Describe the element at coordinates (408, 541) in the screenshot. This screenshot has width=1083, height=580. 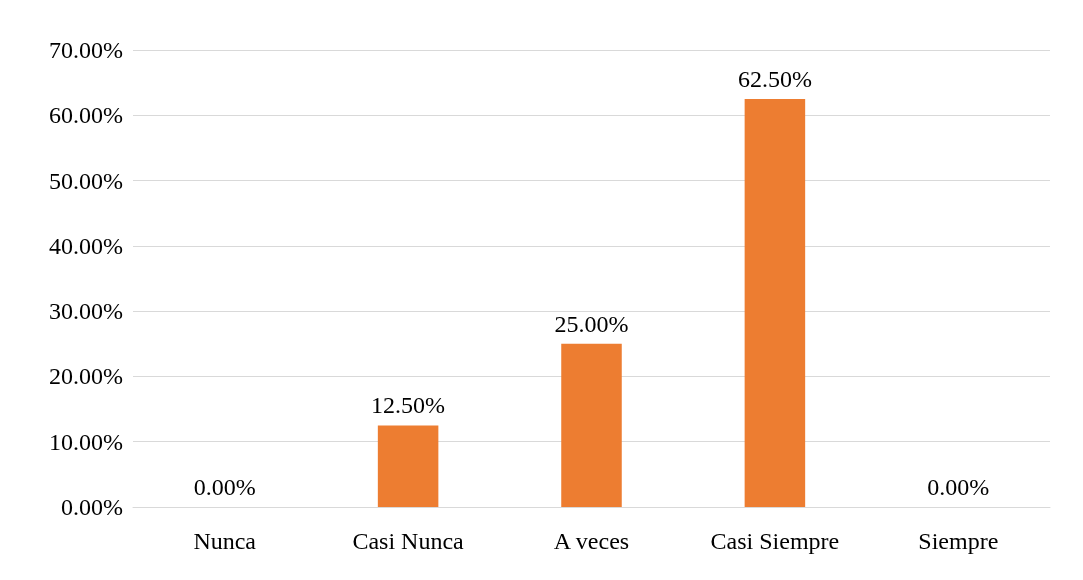
I see `x-tick-label: Casi Nunca` at that location.